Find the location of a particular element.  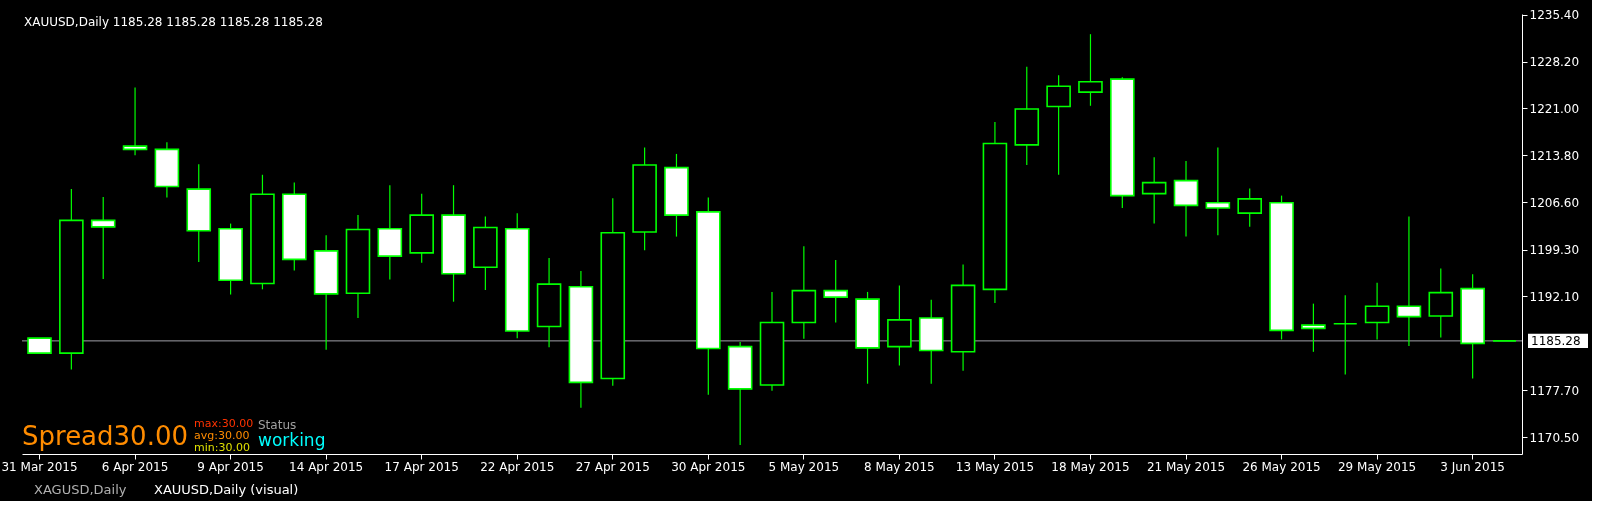

chart-title: XAUUSD,Daily 1185.28 1185.28 1185.28 1185.28 is located at coordinates (173, 22).